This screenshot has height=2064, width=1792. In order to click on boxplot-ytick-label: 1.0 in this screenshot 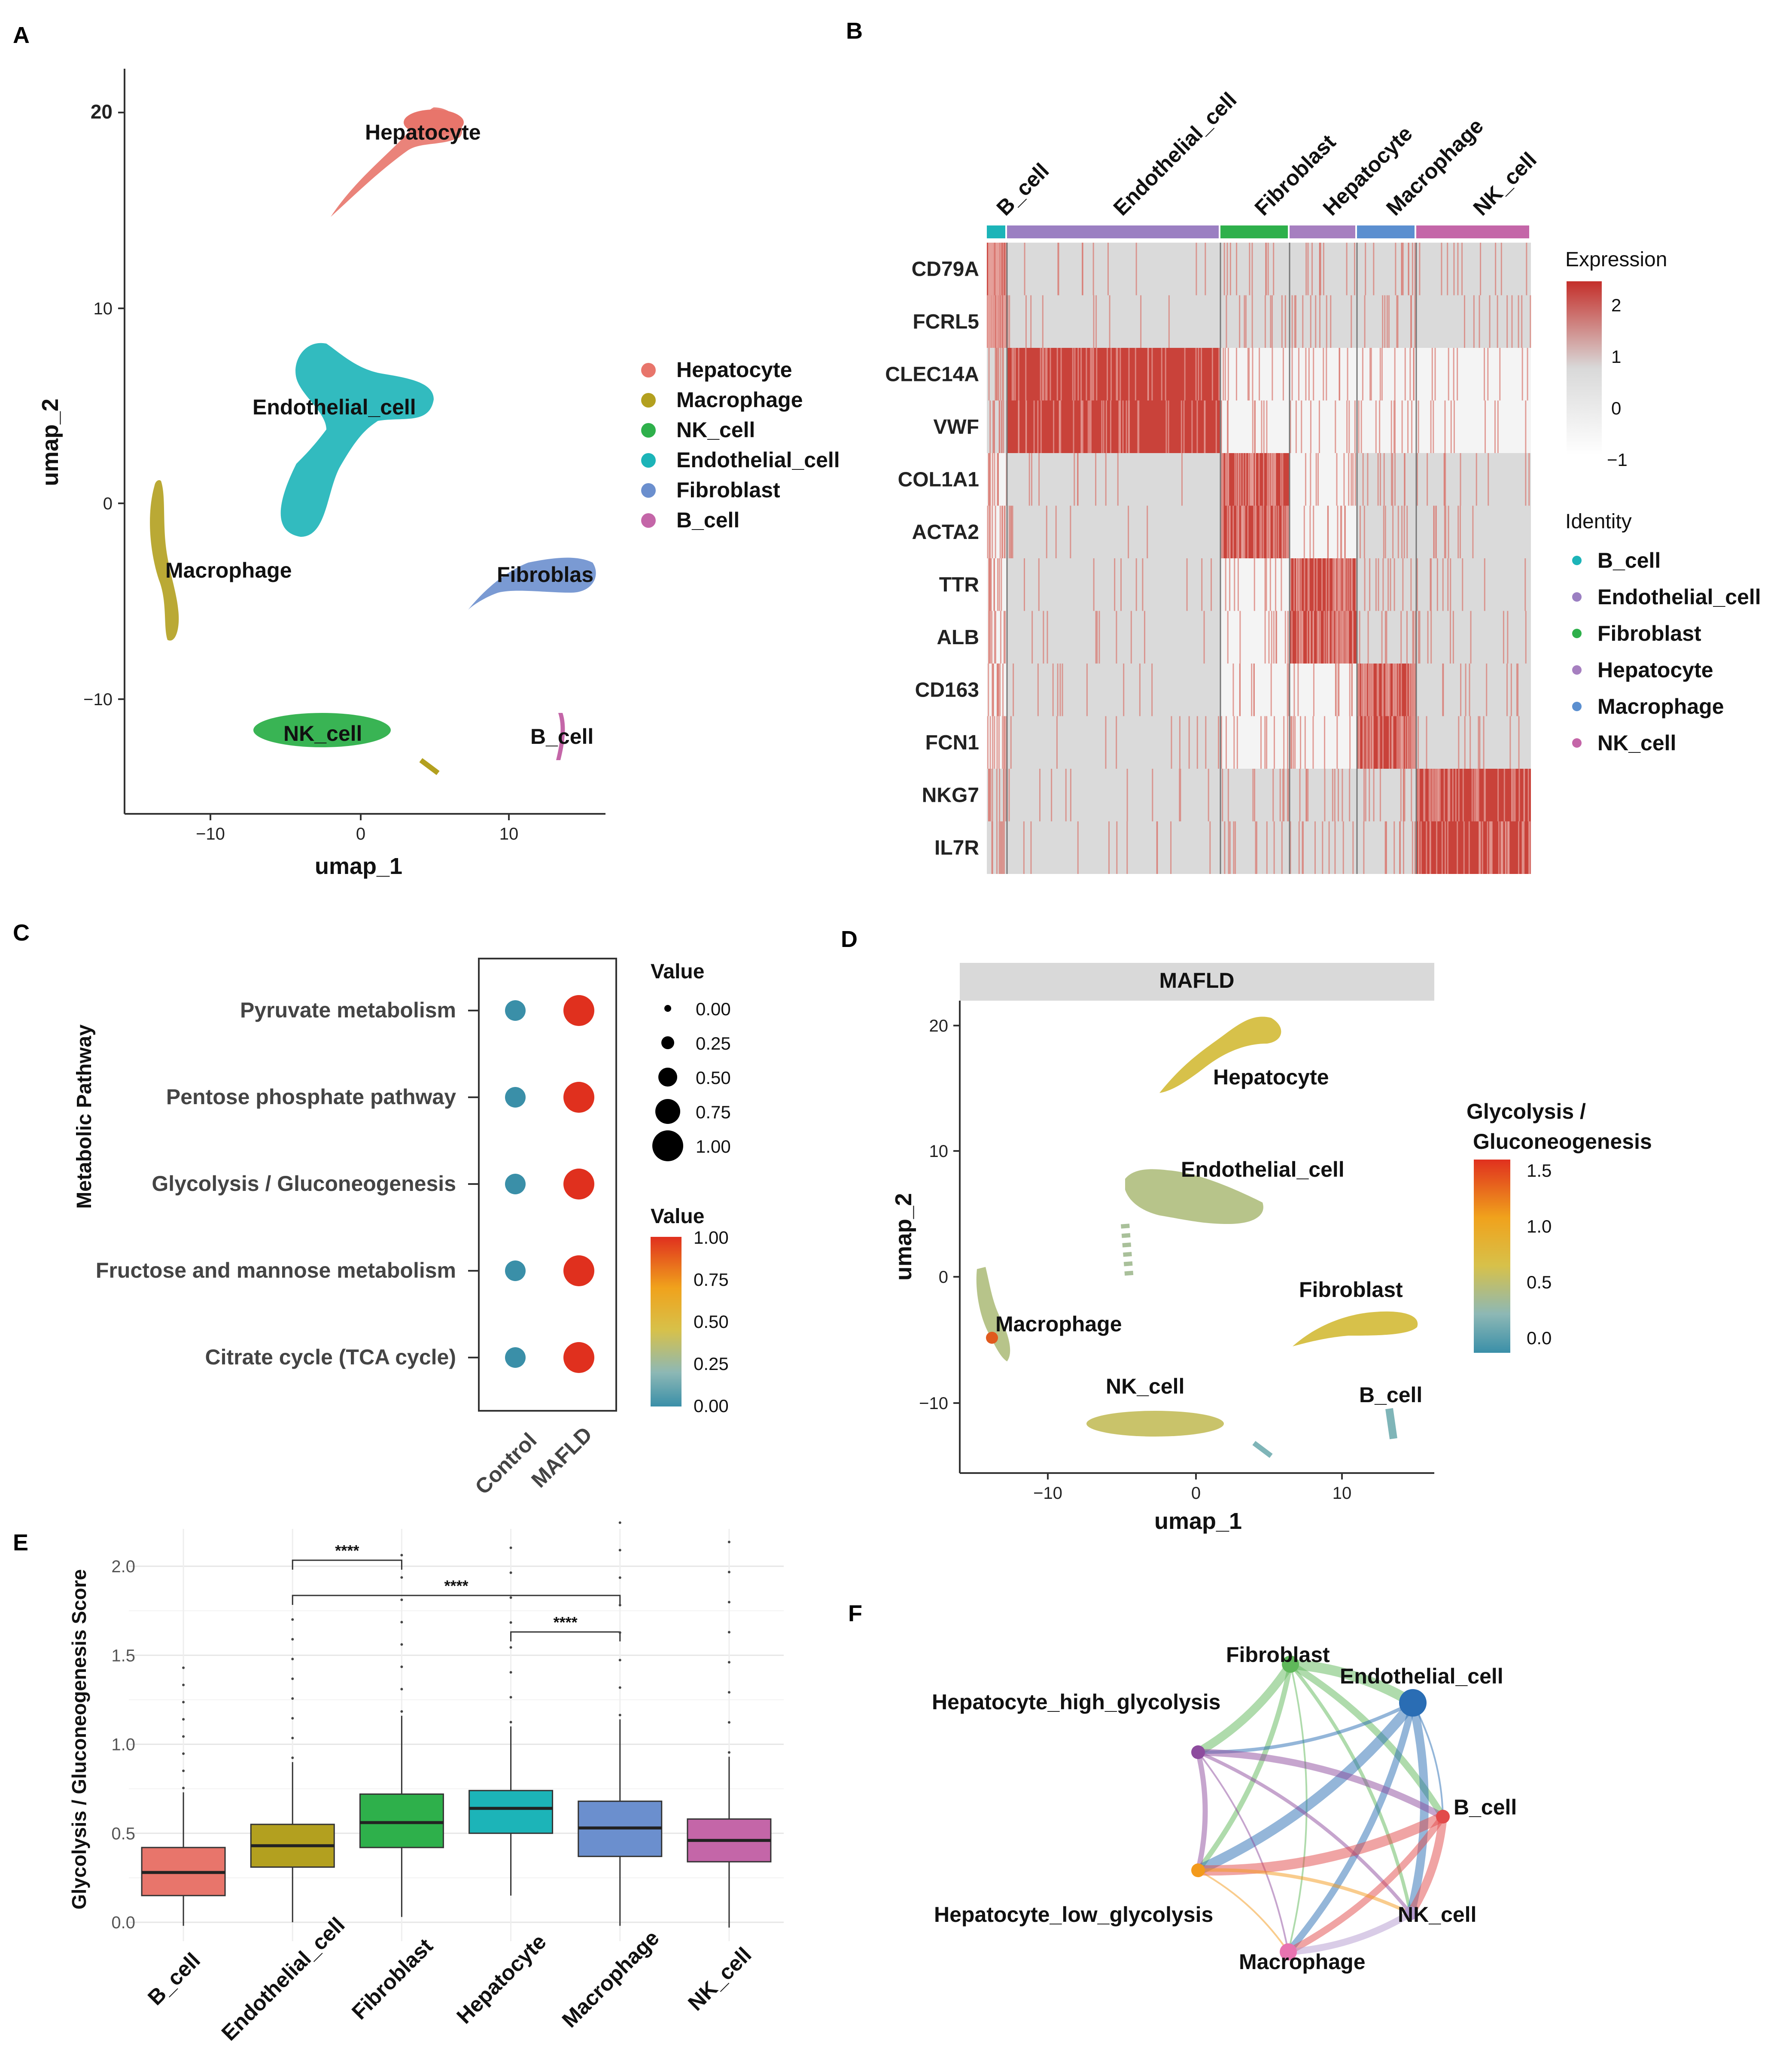, I will do `click(123, 1744)`.